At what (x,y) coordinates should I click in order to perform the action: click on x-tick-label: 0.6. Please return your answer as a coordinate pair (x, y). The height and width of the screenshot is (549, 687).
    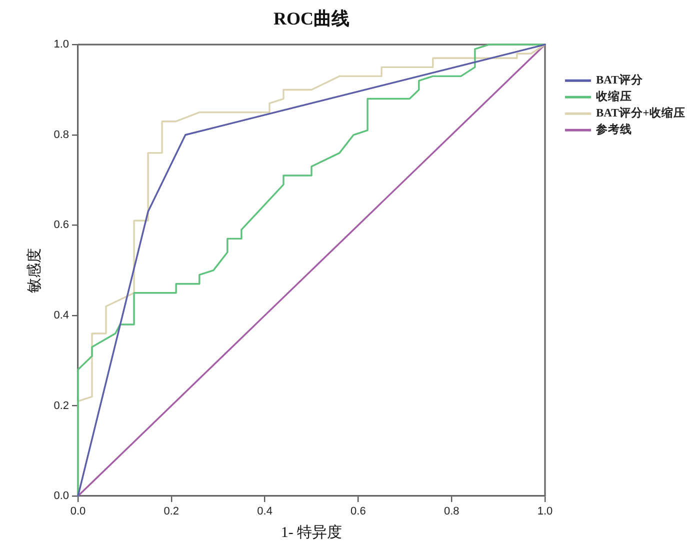
    Looking at the image, I should click on (358, 512).